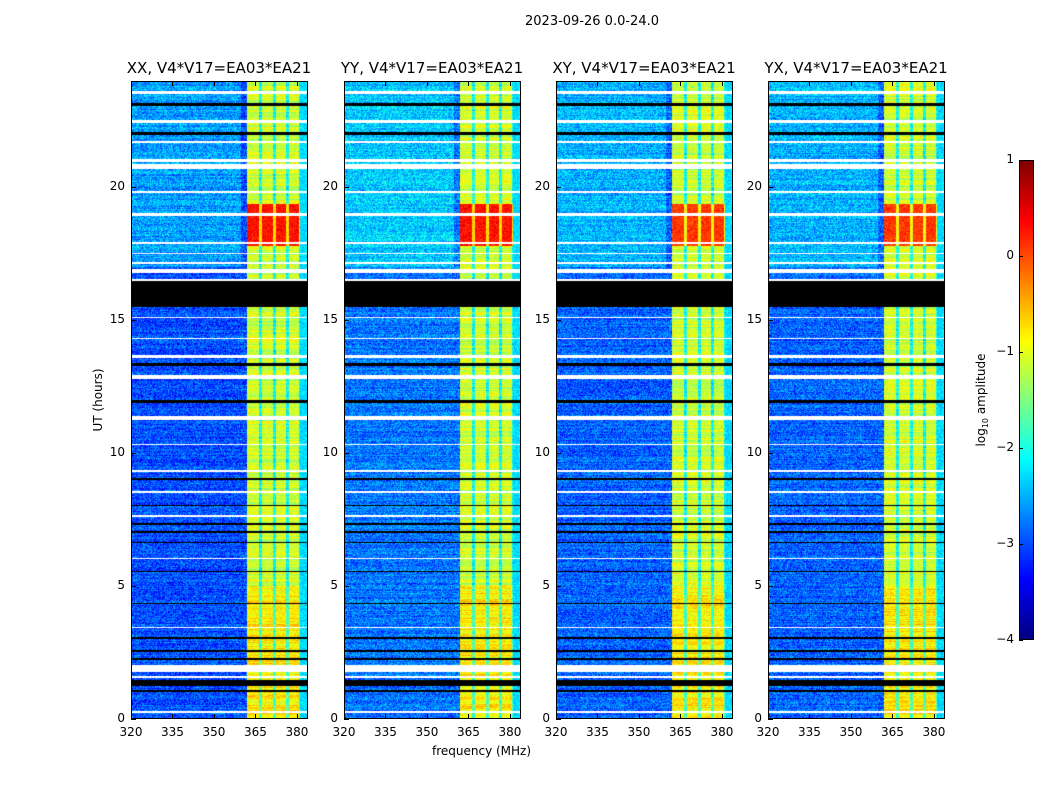  Describe the element at coordinates (856, 68) in the screenshot. I see `panel-title: YX, V4*V17=EA03*EA21` at that location.